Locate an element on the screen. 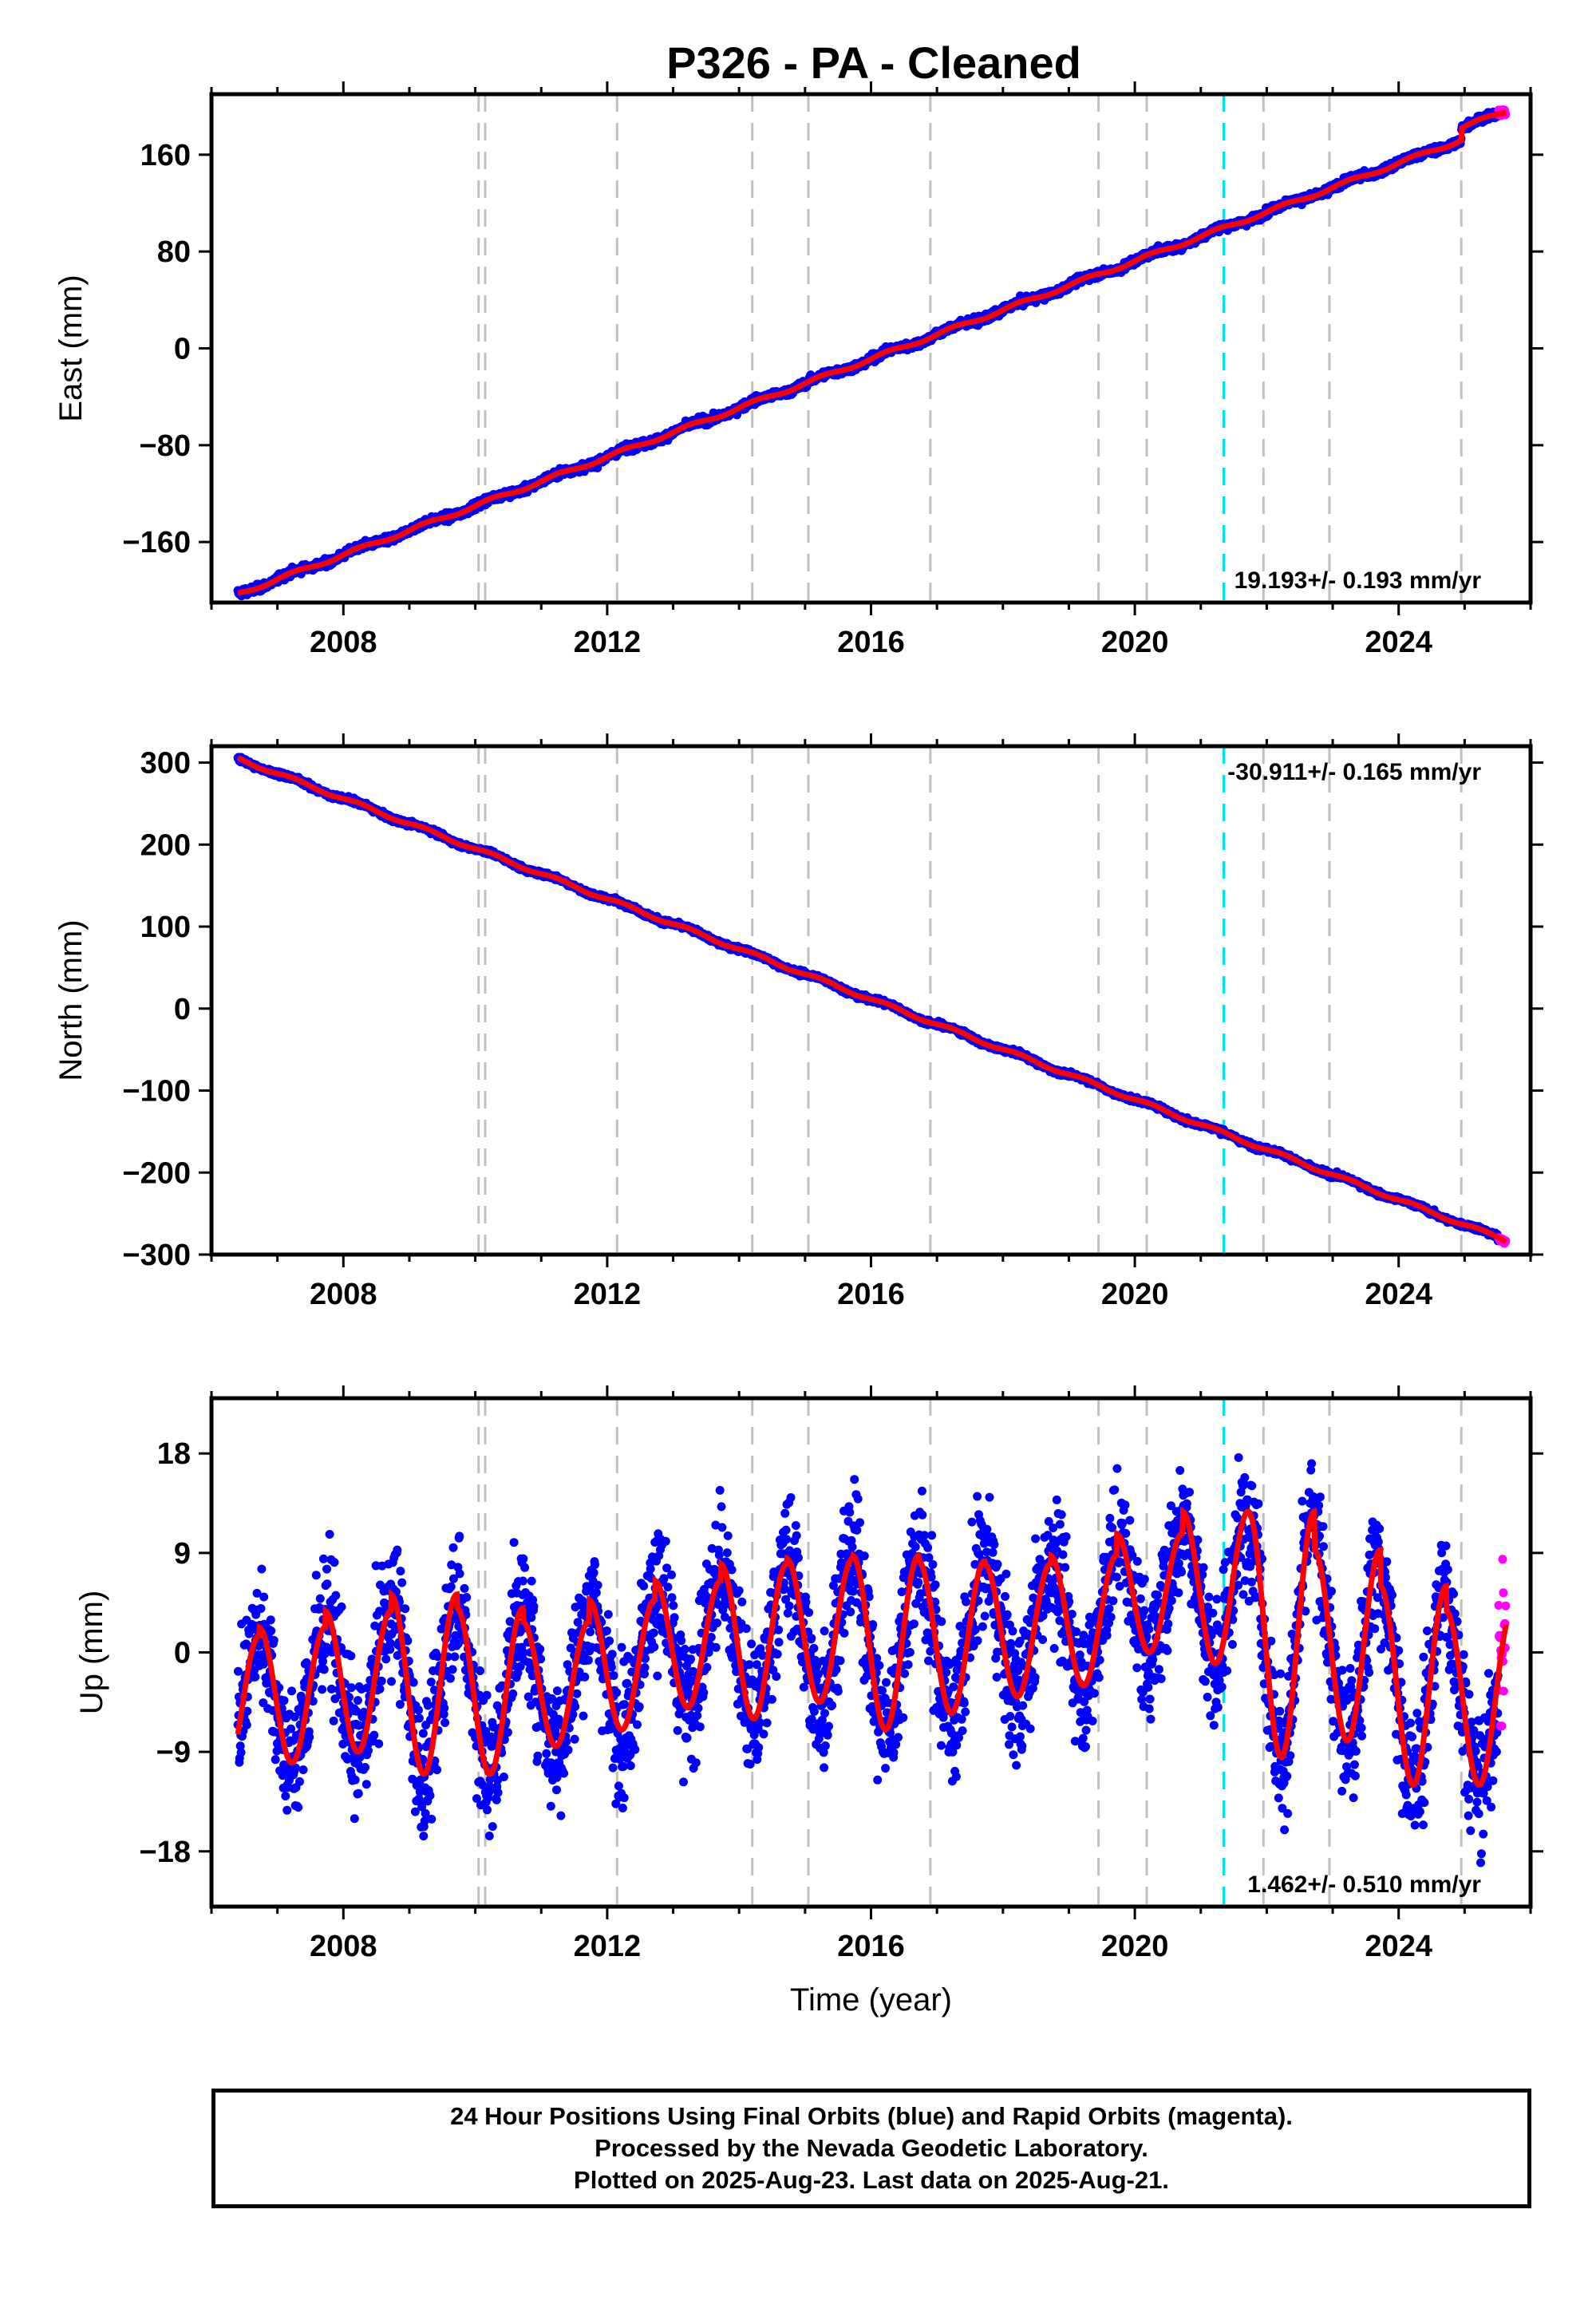  chart-title: P326 - PA - Cleaned is located at coordinates (873, 63).